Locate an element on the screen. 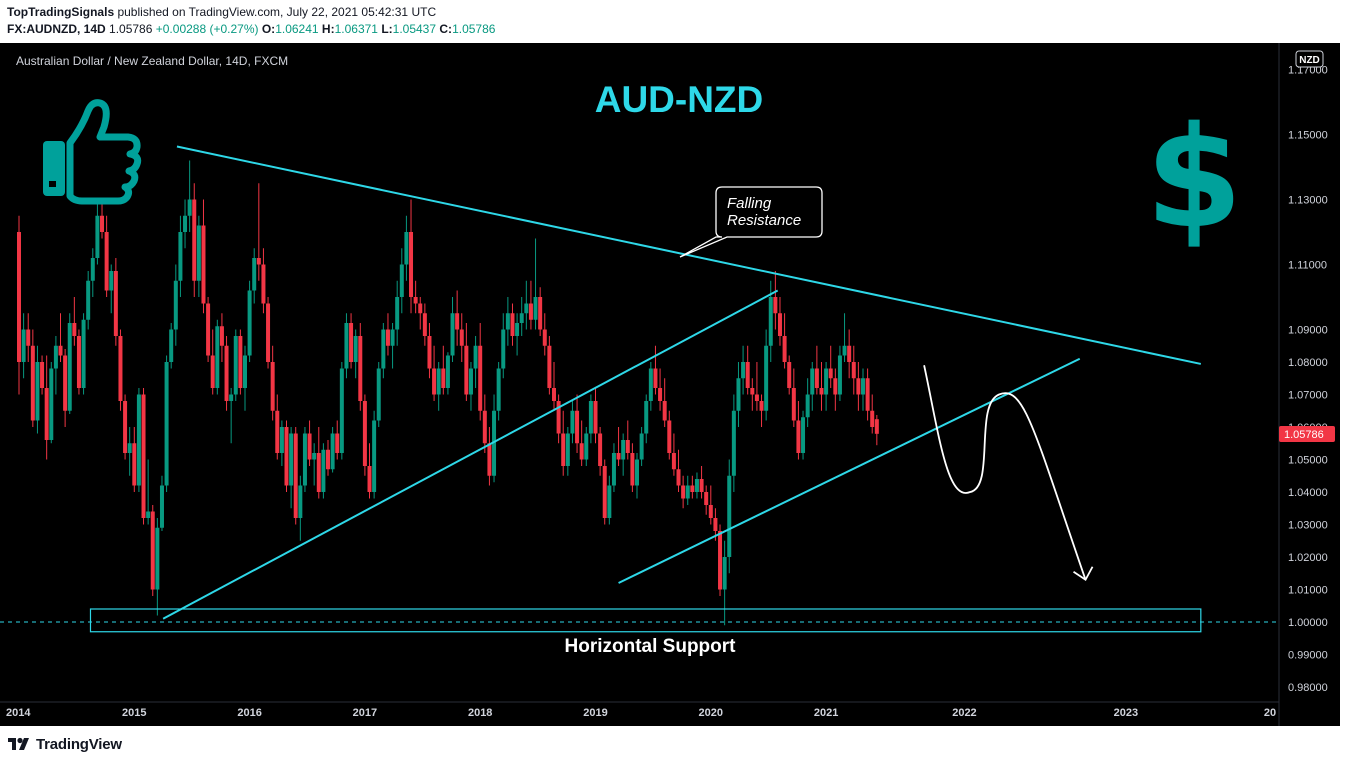 This screenshot has height=762, width=1348. close-label: C: is located at coordinates (446, 29).